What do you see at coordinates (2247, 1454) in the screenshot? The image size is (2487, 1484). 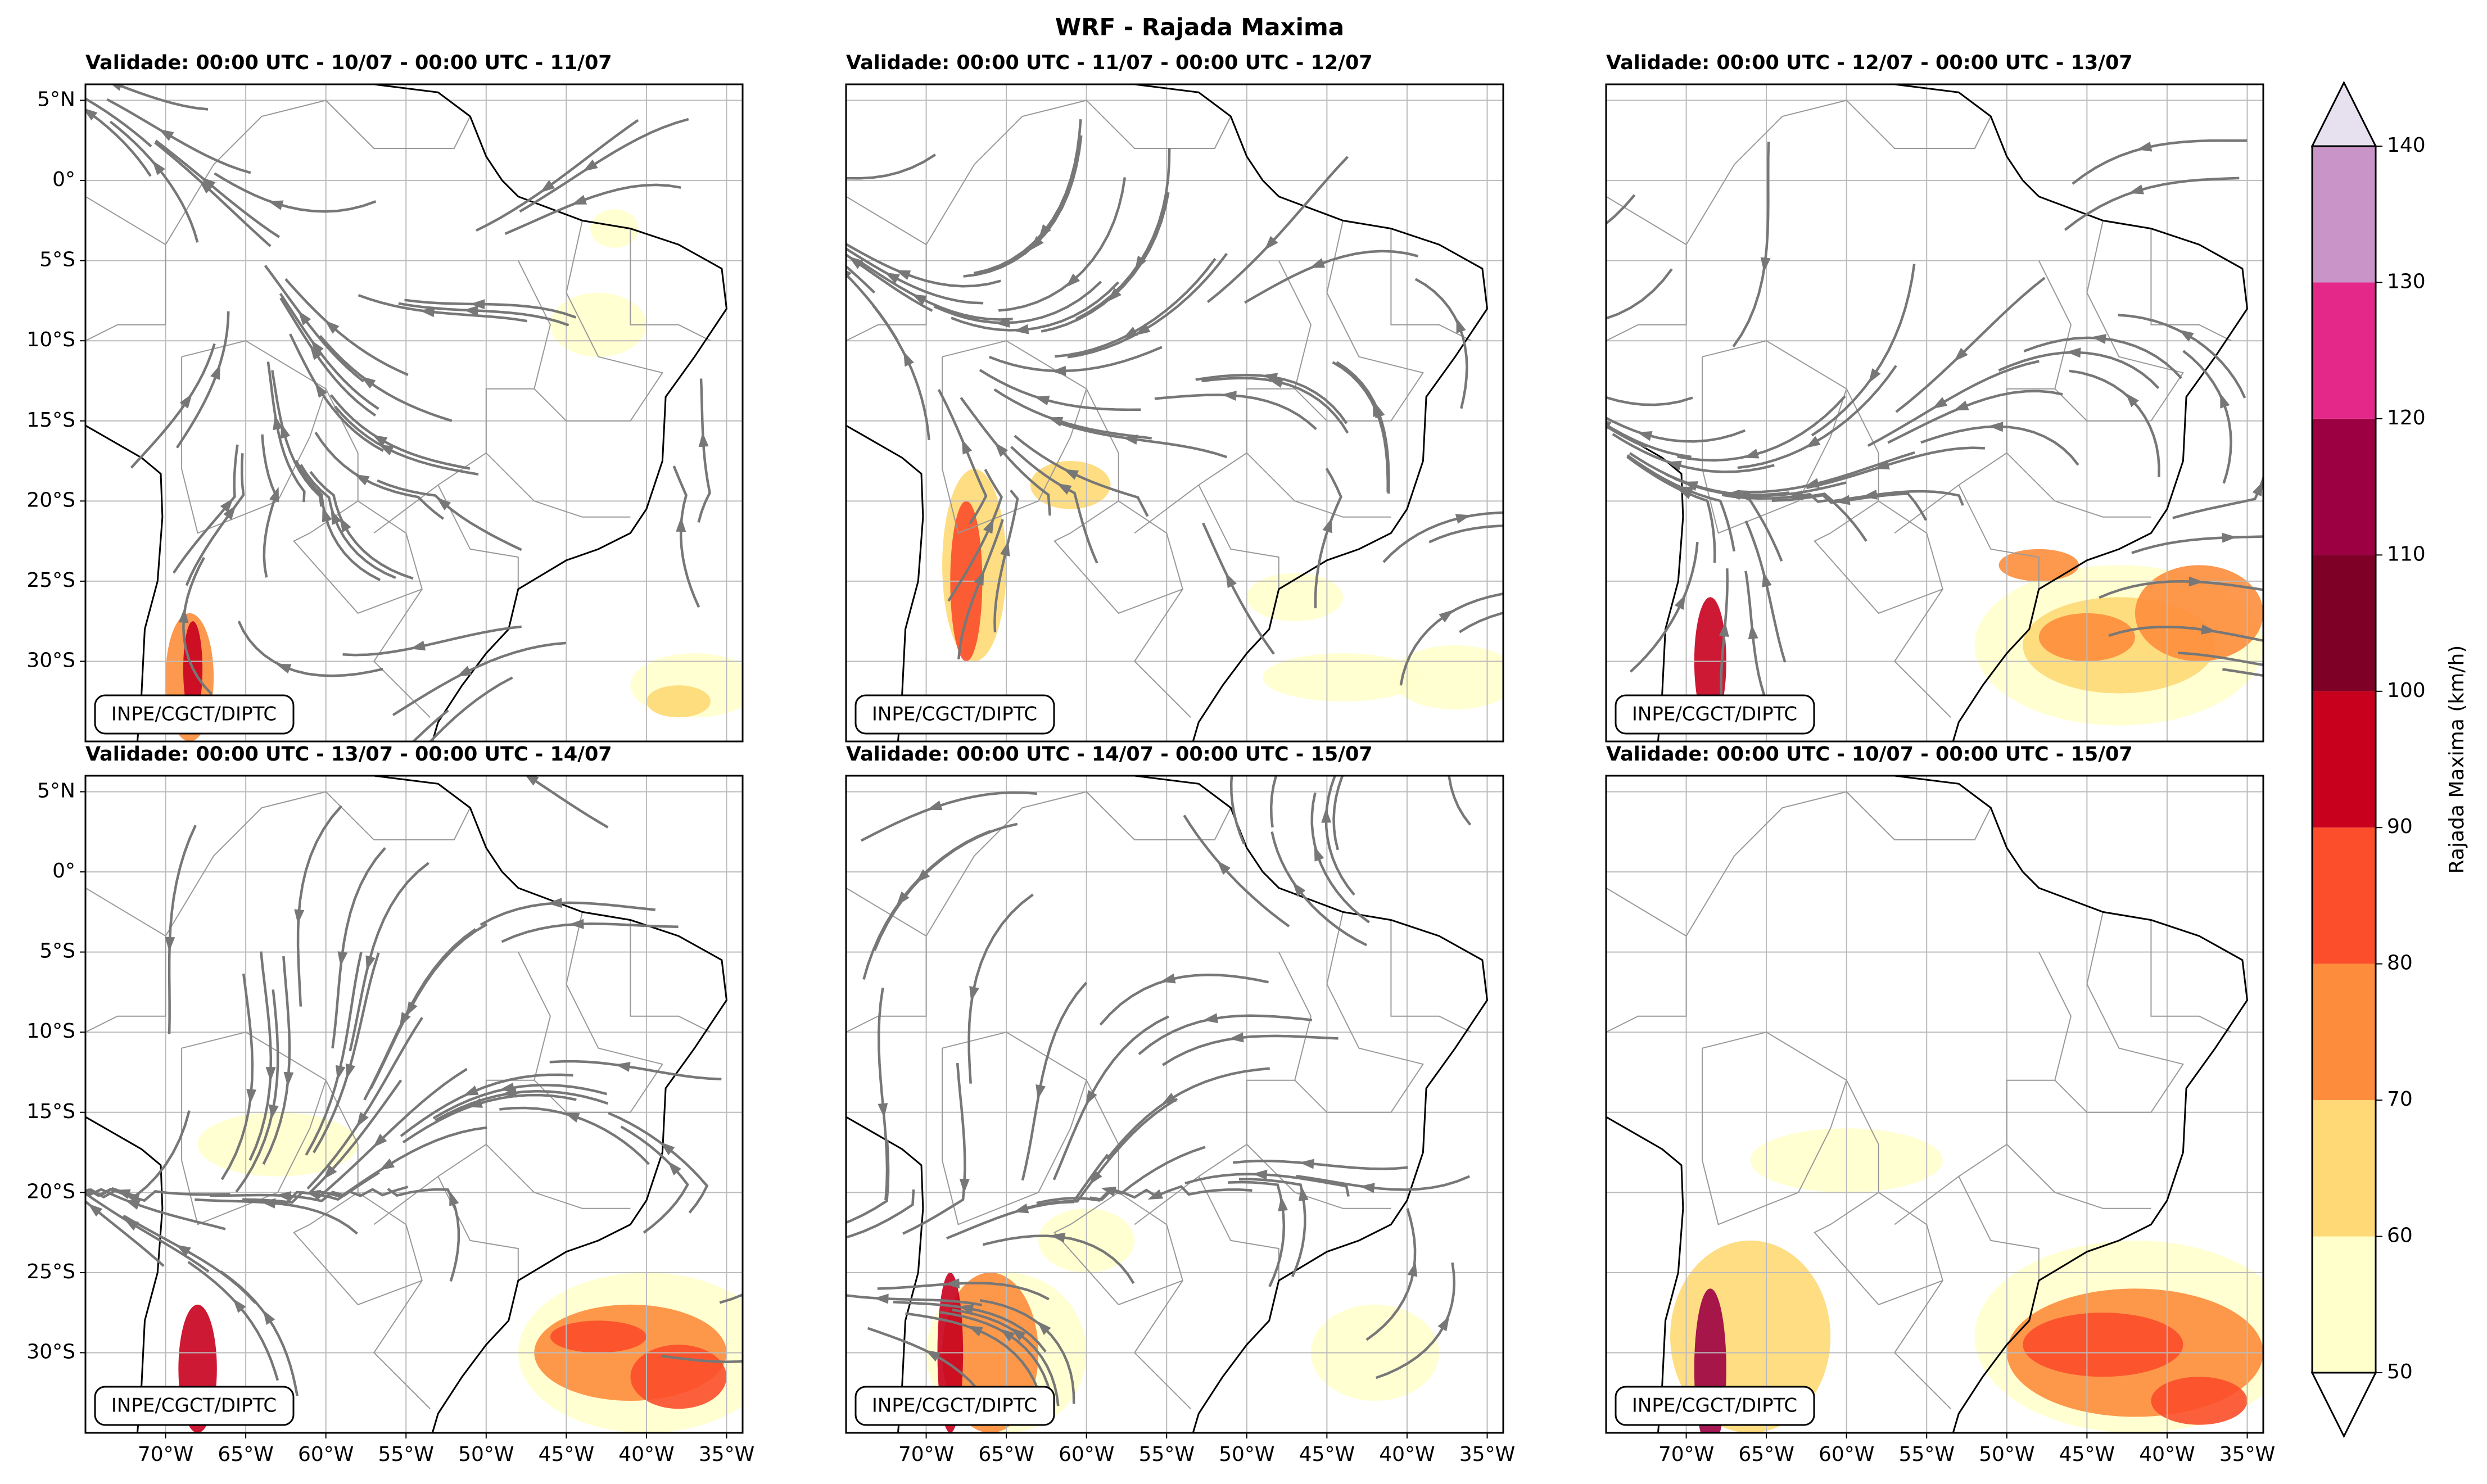 I see `x-tick-label: 35°W` at bounding box center [2247, 1454].